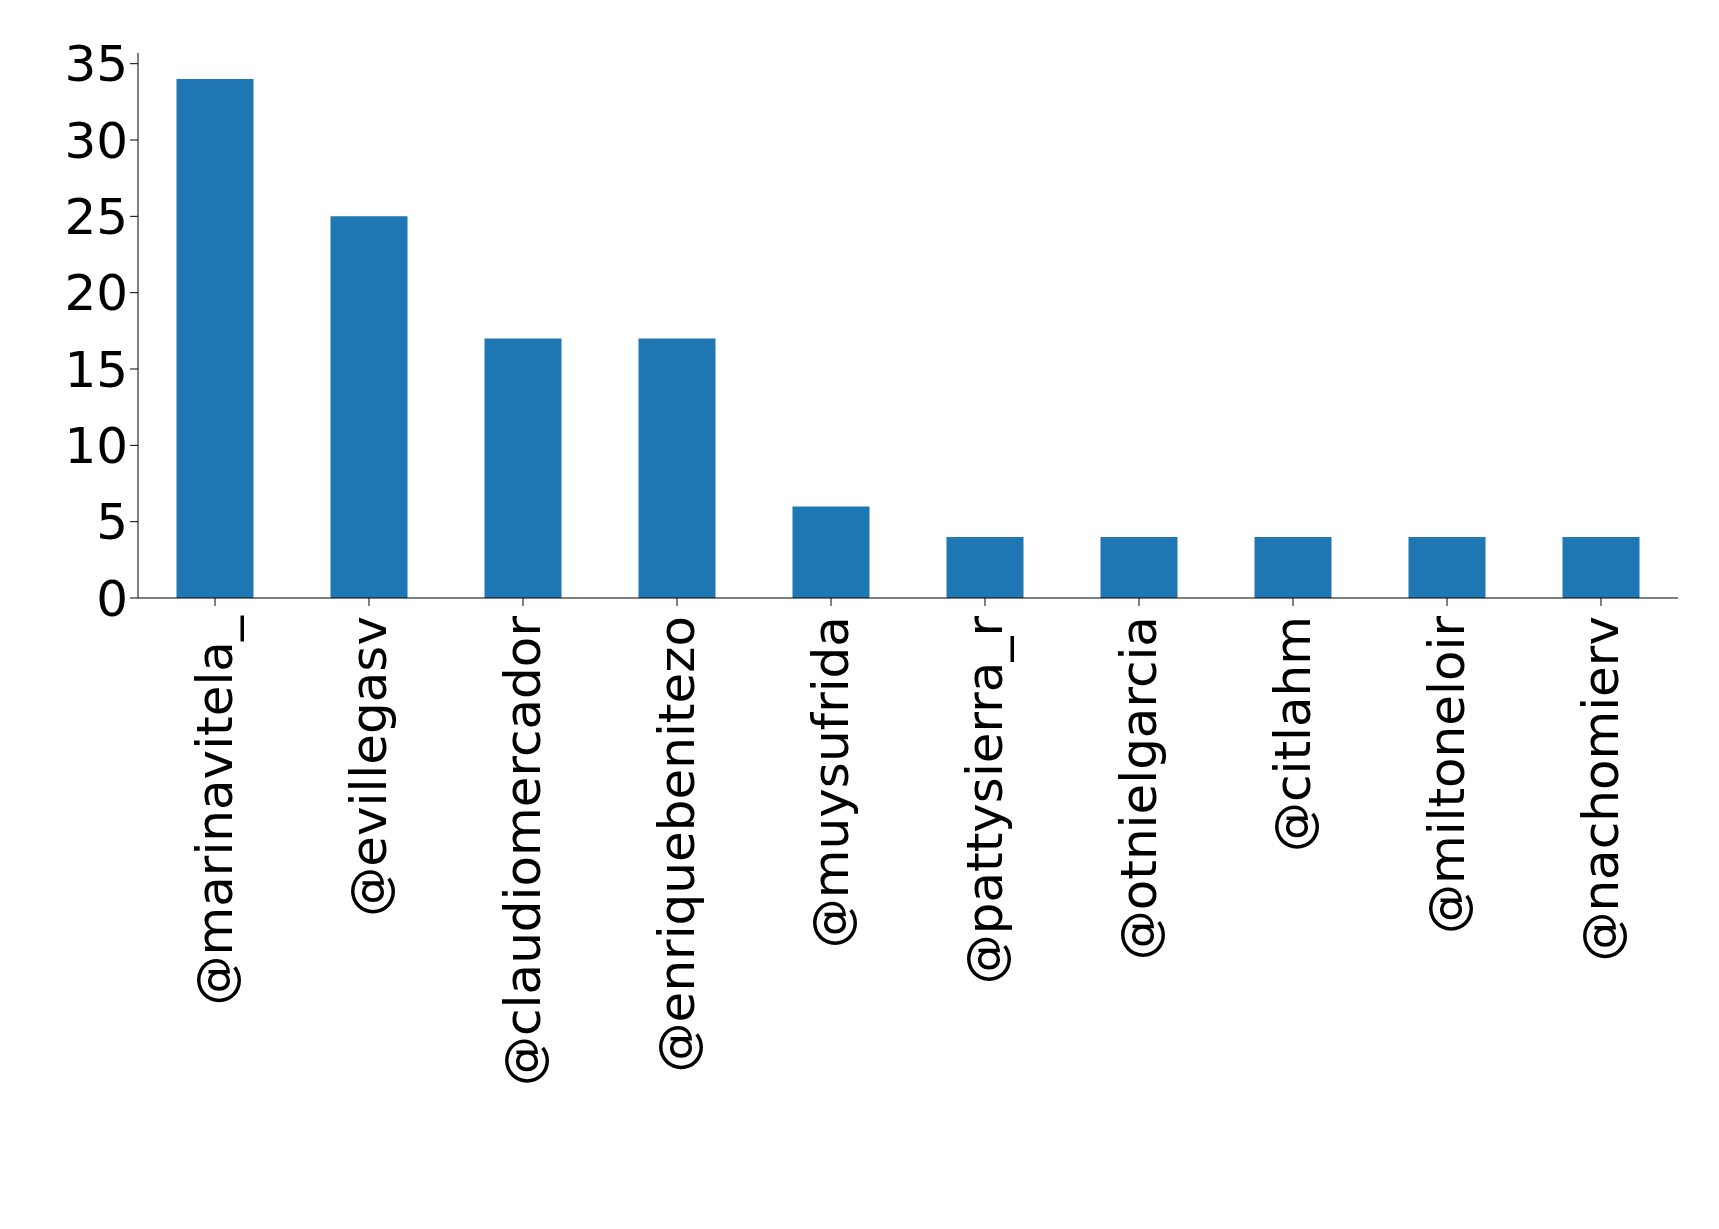 The width and height of the screenshot is (1719, 1229). I want to click on x-tick-label: @nachomierv, so click(1601, 789).